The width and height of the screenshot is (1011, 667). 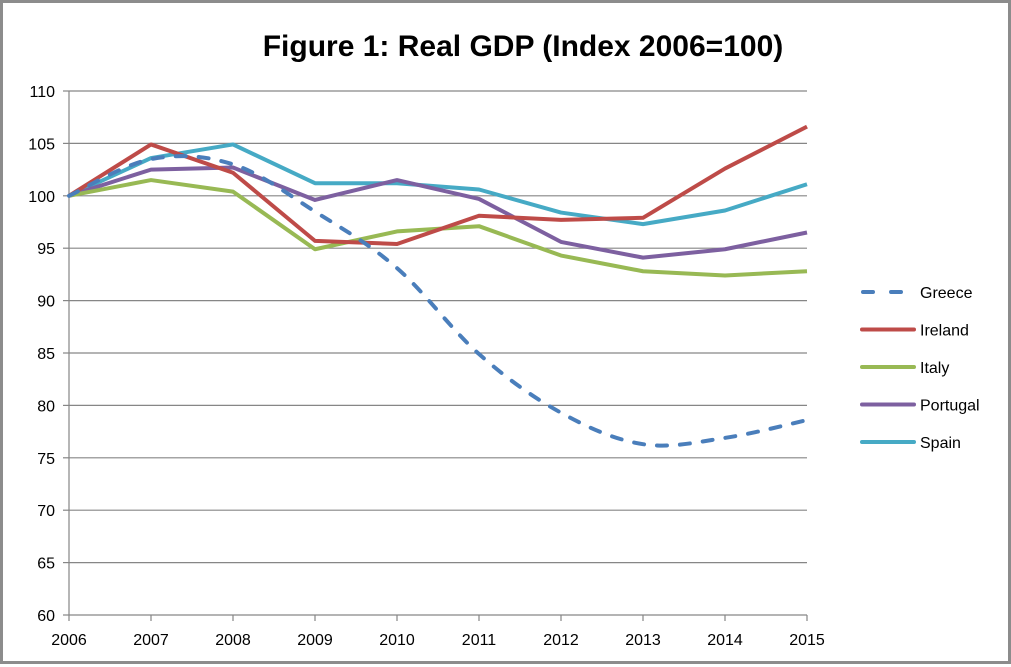 What do you see at coordinates (946, 293) in the screenshot?
I see `legend-label: Greece` at bounding box center [946, 293].